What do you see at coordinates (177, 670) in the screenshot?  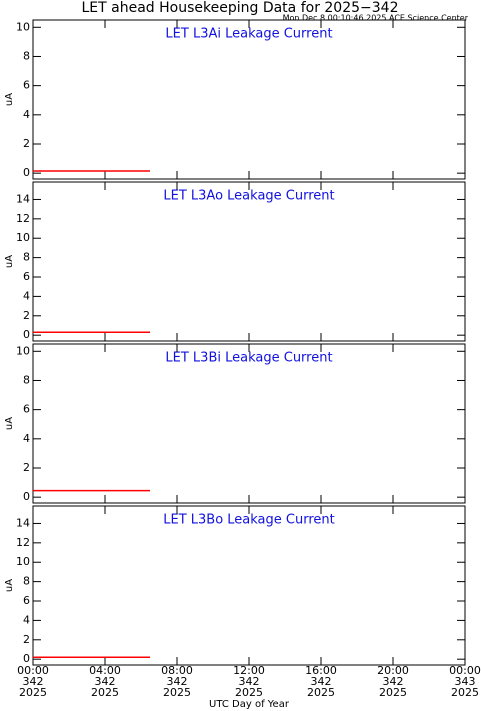 I see `x-tick-label-line: 08:00` at bounding box center [177, 670].